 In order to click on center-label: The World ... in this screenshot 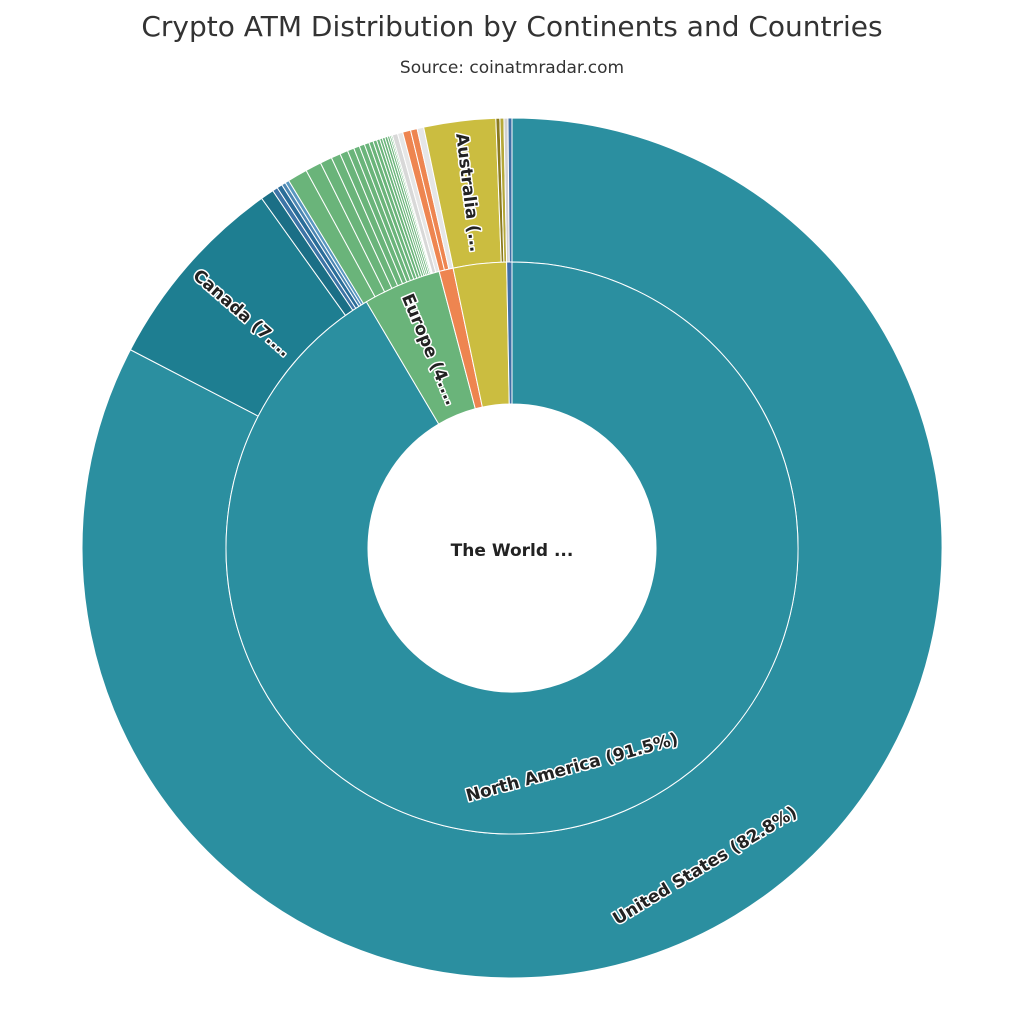, I will do `click(512, 551)`.